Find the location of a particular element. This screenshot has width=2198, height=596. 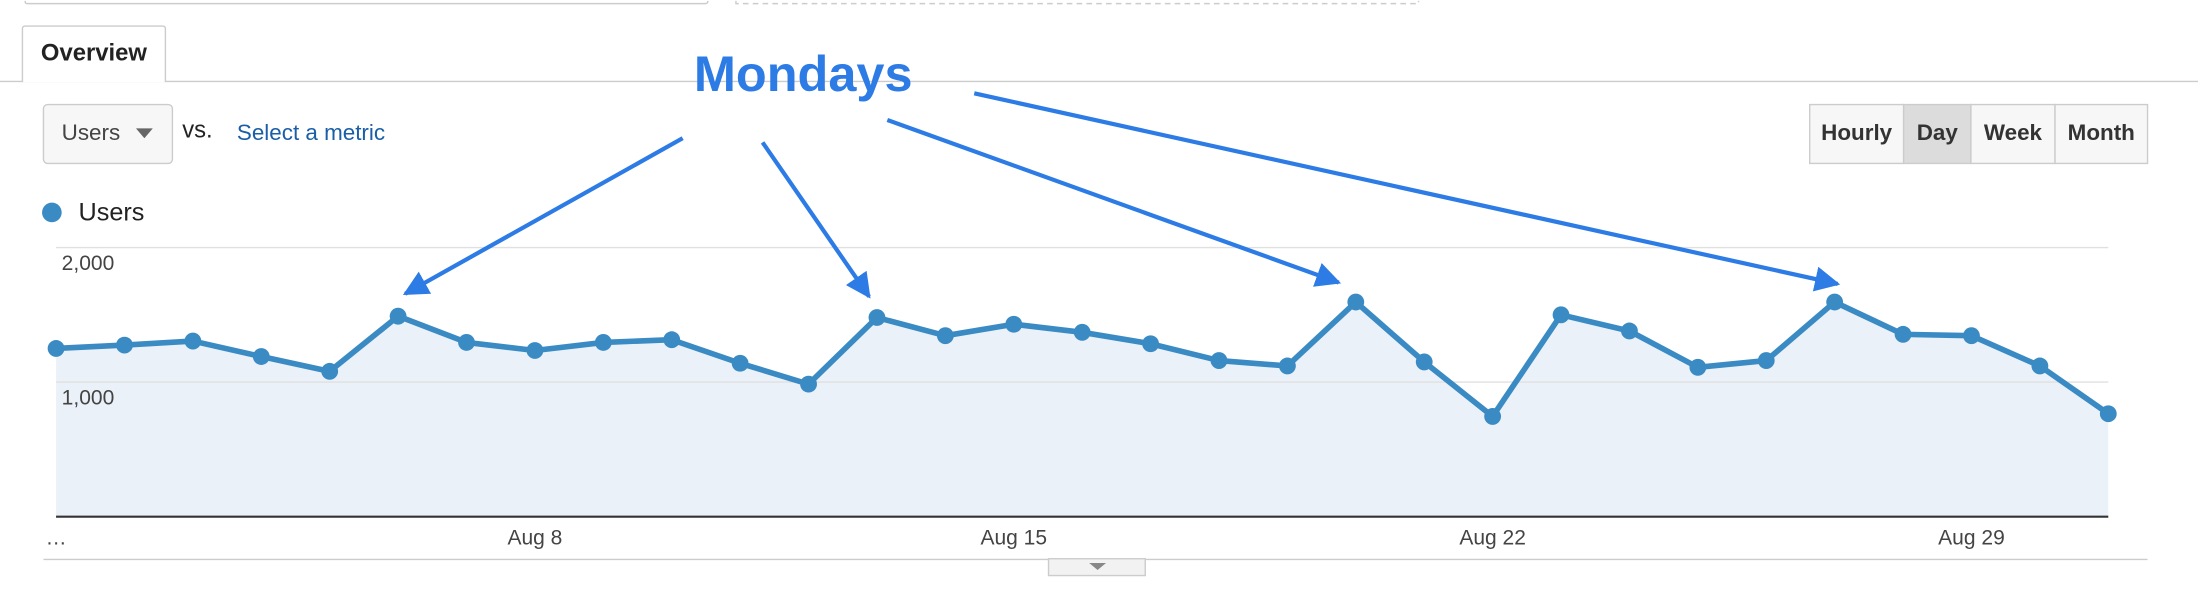

period-button-label: Week is located at coordinates (2013, 132).